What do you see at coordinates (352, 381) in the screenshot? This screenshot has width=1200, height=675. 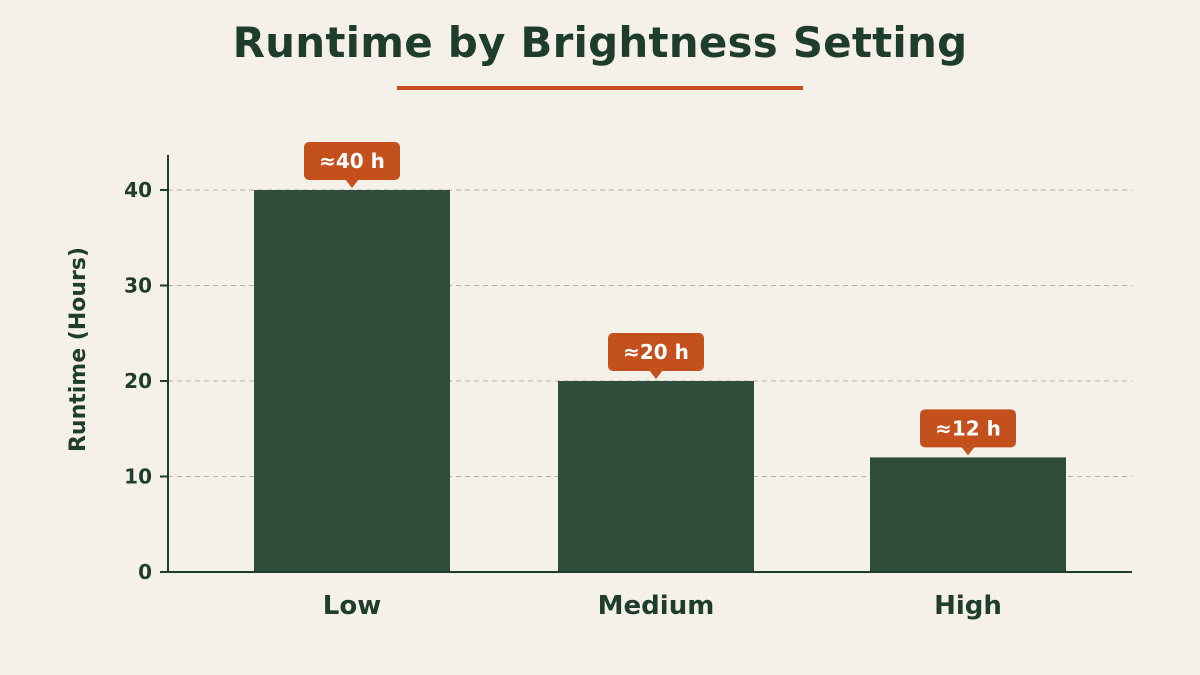 I see `bar-low` at bounding box center [352, 381].